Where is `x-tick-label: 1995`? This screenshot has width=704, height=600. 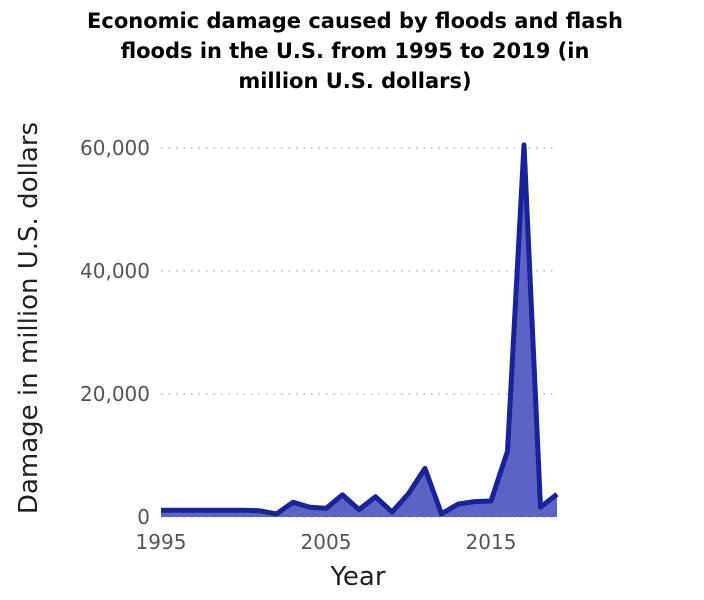
x-tick-label: 1995 is located at coordinates (161, 542).